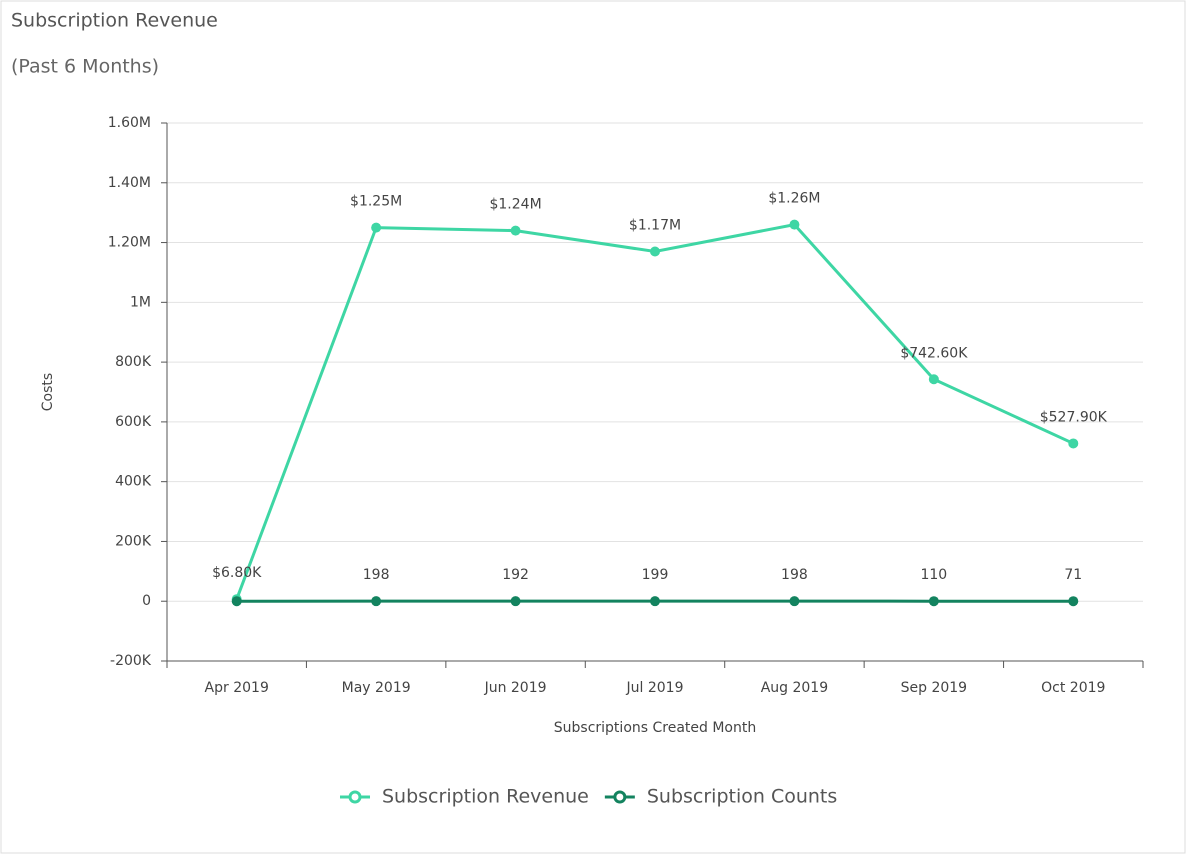 The width and height of the screenshot is (1186, 854). I want to click on legend-label: Subscription Counts, so click(742, 797).